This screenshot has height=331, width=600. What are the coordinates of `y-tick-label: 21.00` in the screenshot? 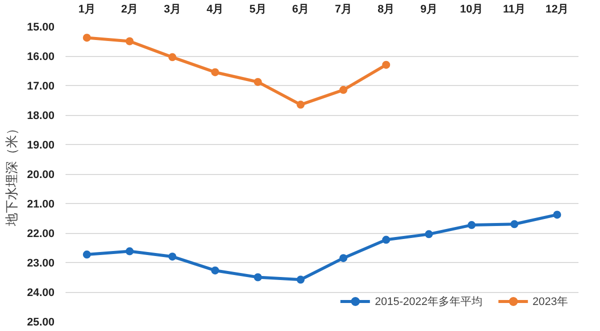 It's located at (40, 204).